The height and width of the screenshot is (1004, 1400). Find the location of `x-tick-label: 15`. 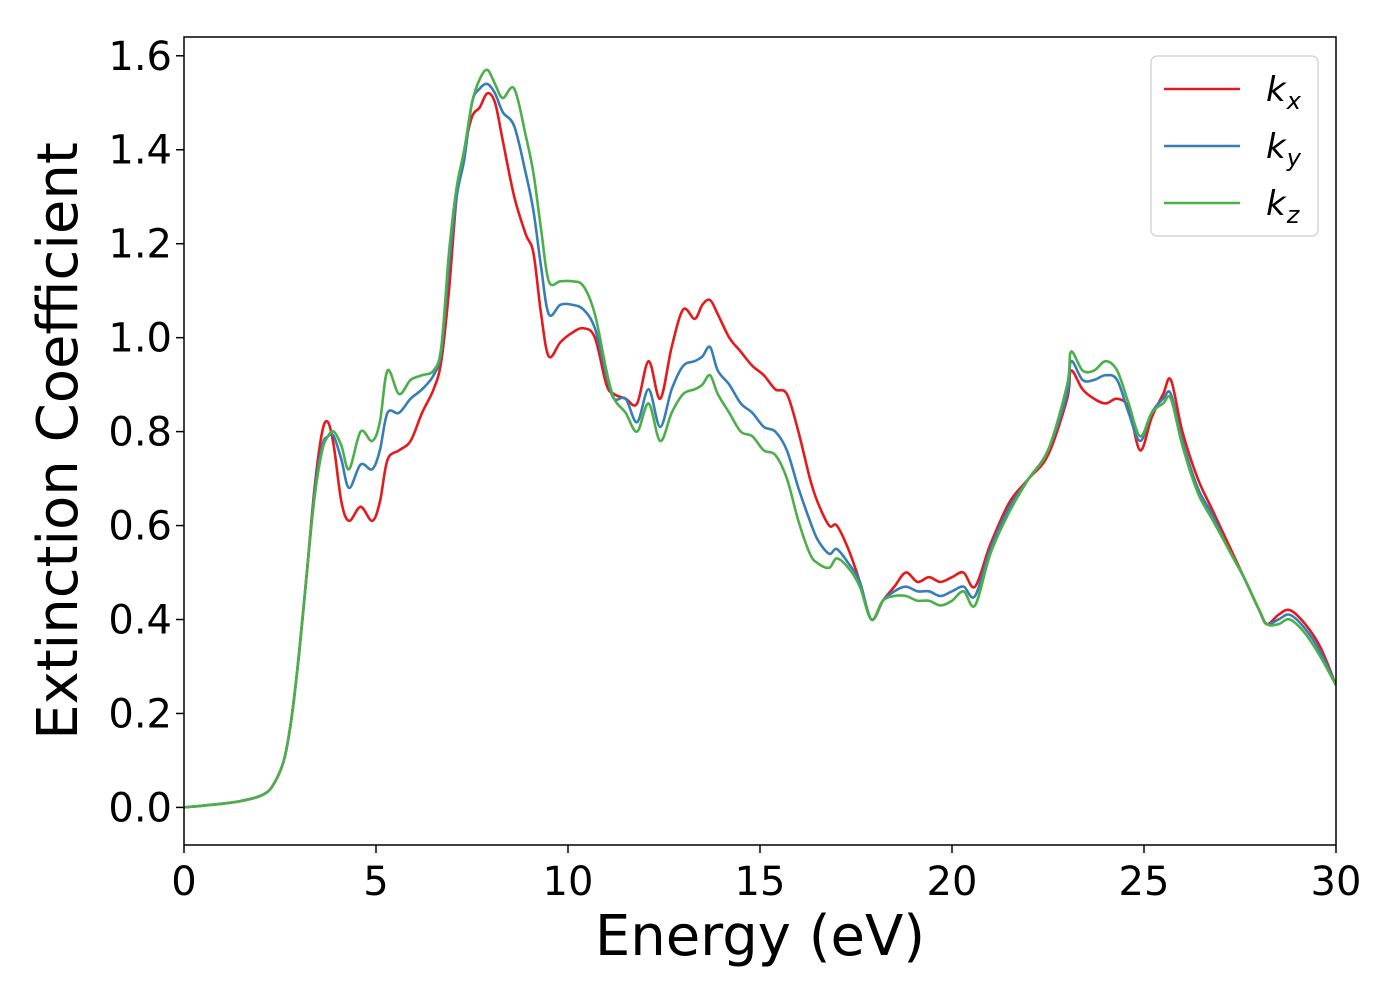

x-tick-label: 15 is located at coordinates (760, 882).